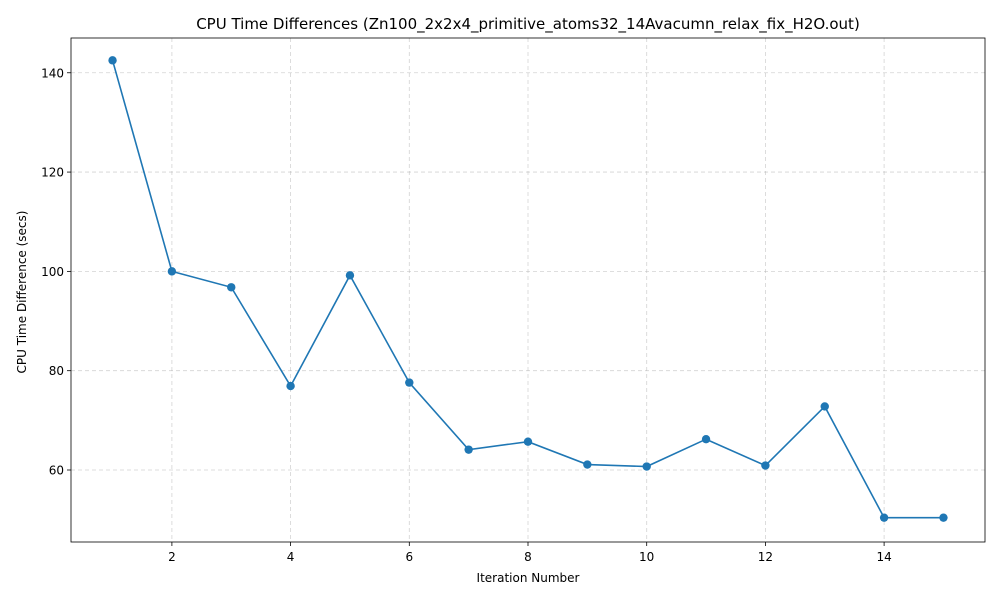  Describe the element at coordinates (646, 557) in the screenshot. I see `x-tick-label: 10` at that location.